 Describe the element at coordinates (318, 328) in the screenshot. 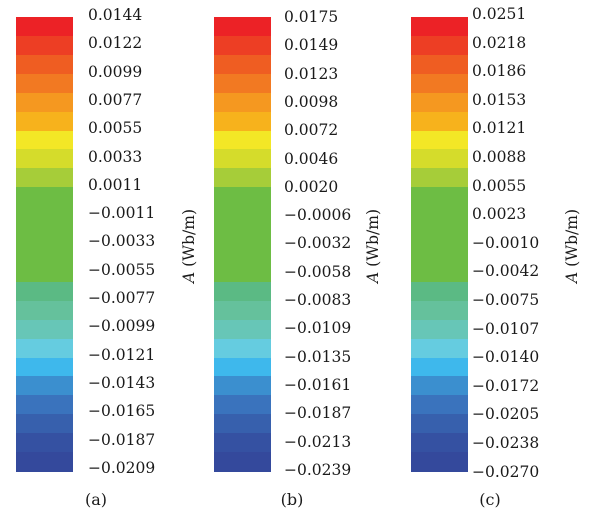

I see `tick-label: −0.0109` at that location.